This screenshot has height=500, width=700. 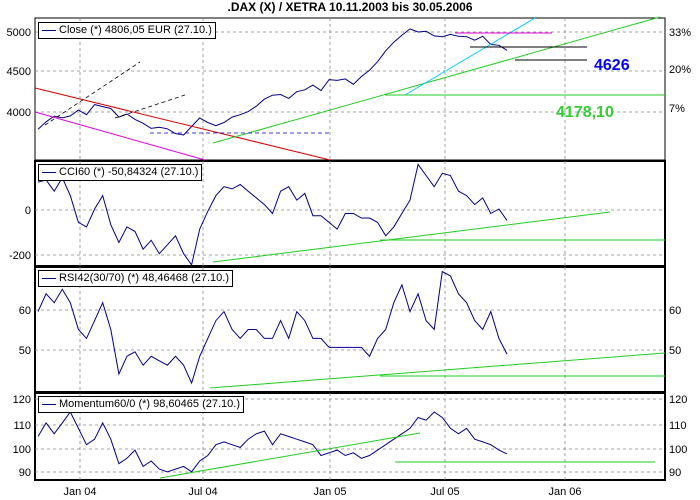 What do you see at coordinates (22, 426) in the screenshot?
I see `ytick-left-3-110: 110` at bounding box center [22, 426].